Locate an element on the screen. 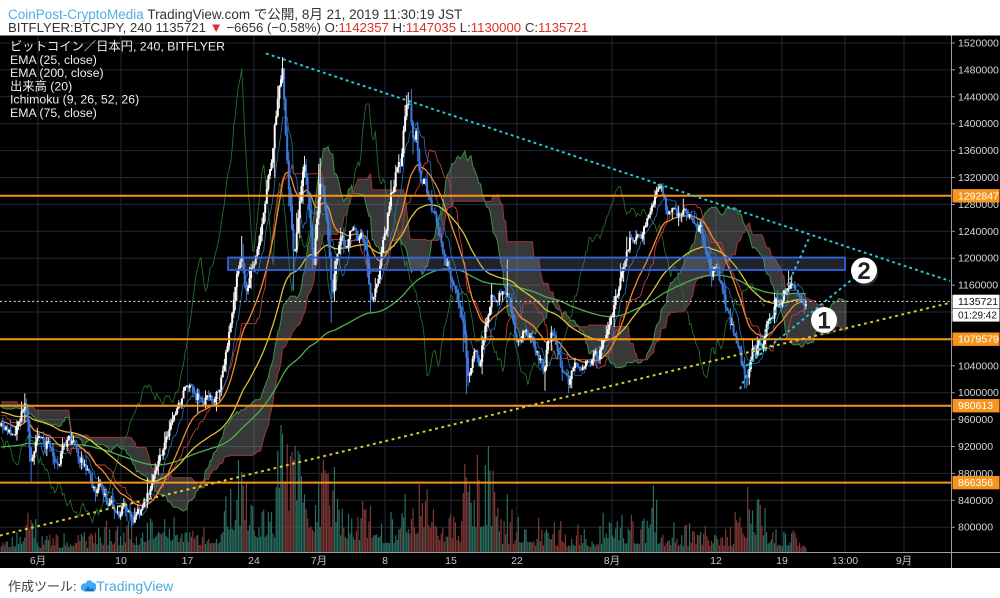  svg-text: 1320000 is located at coordinates (978, 178).